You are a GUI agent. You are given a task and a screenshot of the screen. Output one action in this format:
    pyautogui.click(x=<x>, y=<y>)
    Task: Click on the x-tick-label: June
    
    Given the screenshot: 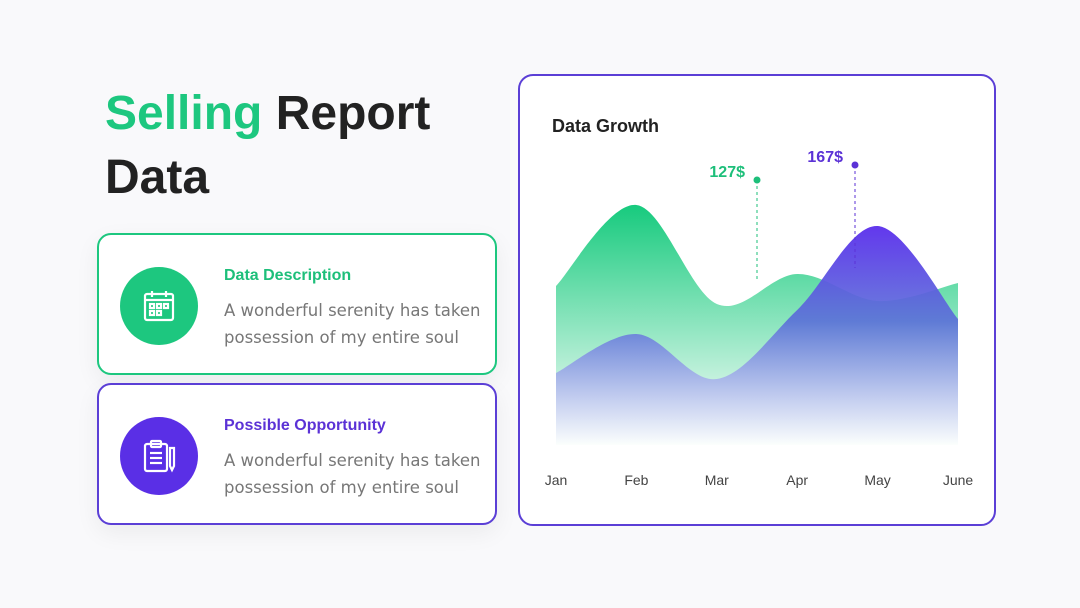 What is the action you would take?
    pyautogui.click(x=958, y=480)
    